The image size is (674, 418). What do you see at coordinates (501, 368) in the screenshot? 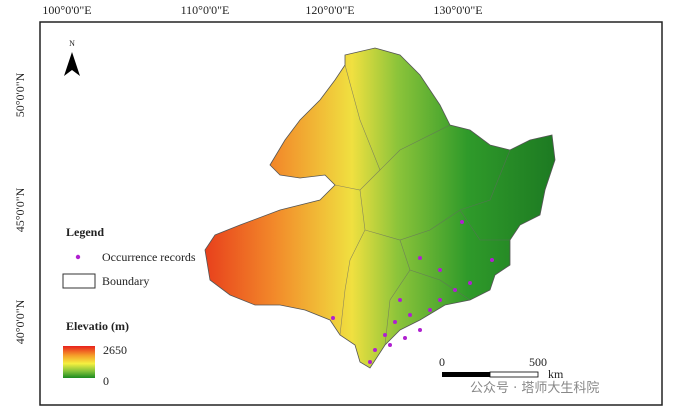
I see `scale-bar: 0 500 km` at bounding box center [501, 368].